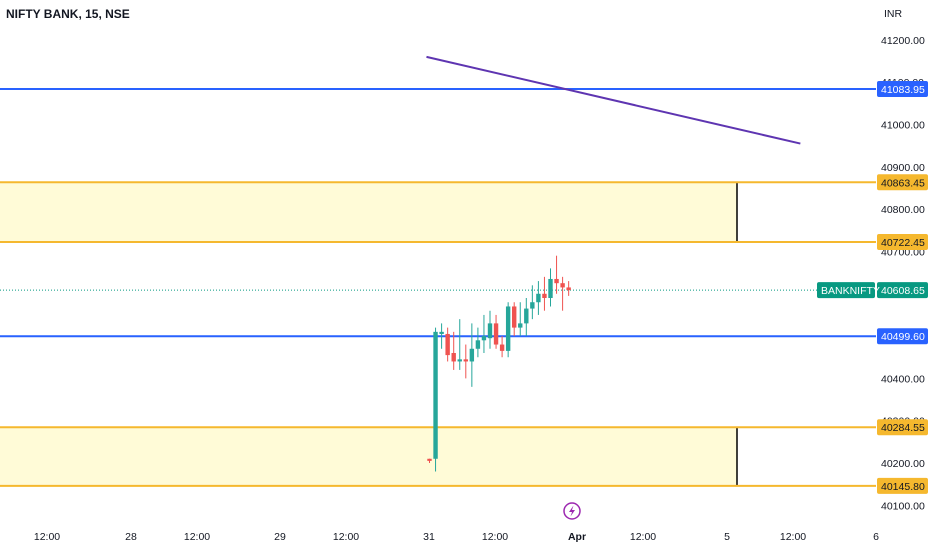 This screenshot has height=550, width=932. Describe the element at coordinates (903, 210) in the screenshot. I see `price-tick-label: 40800.00` at that location.